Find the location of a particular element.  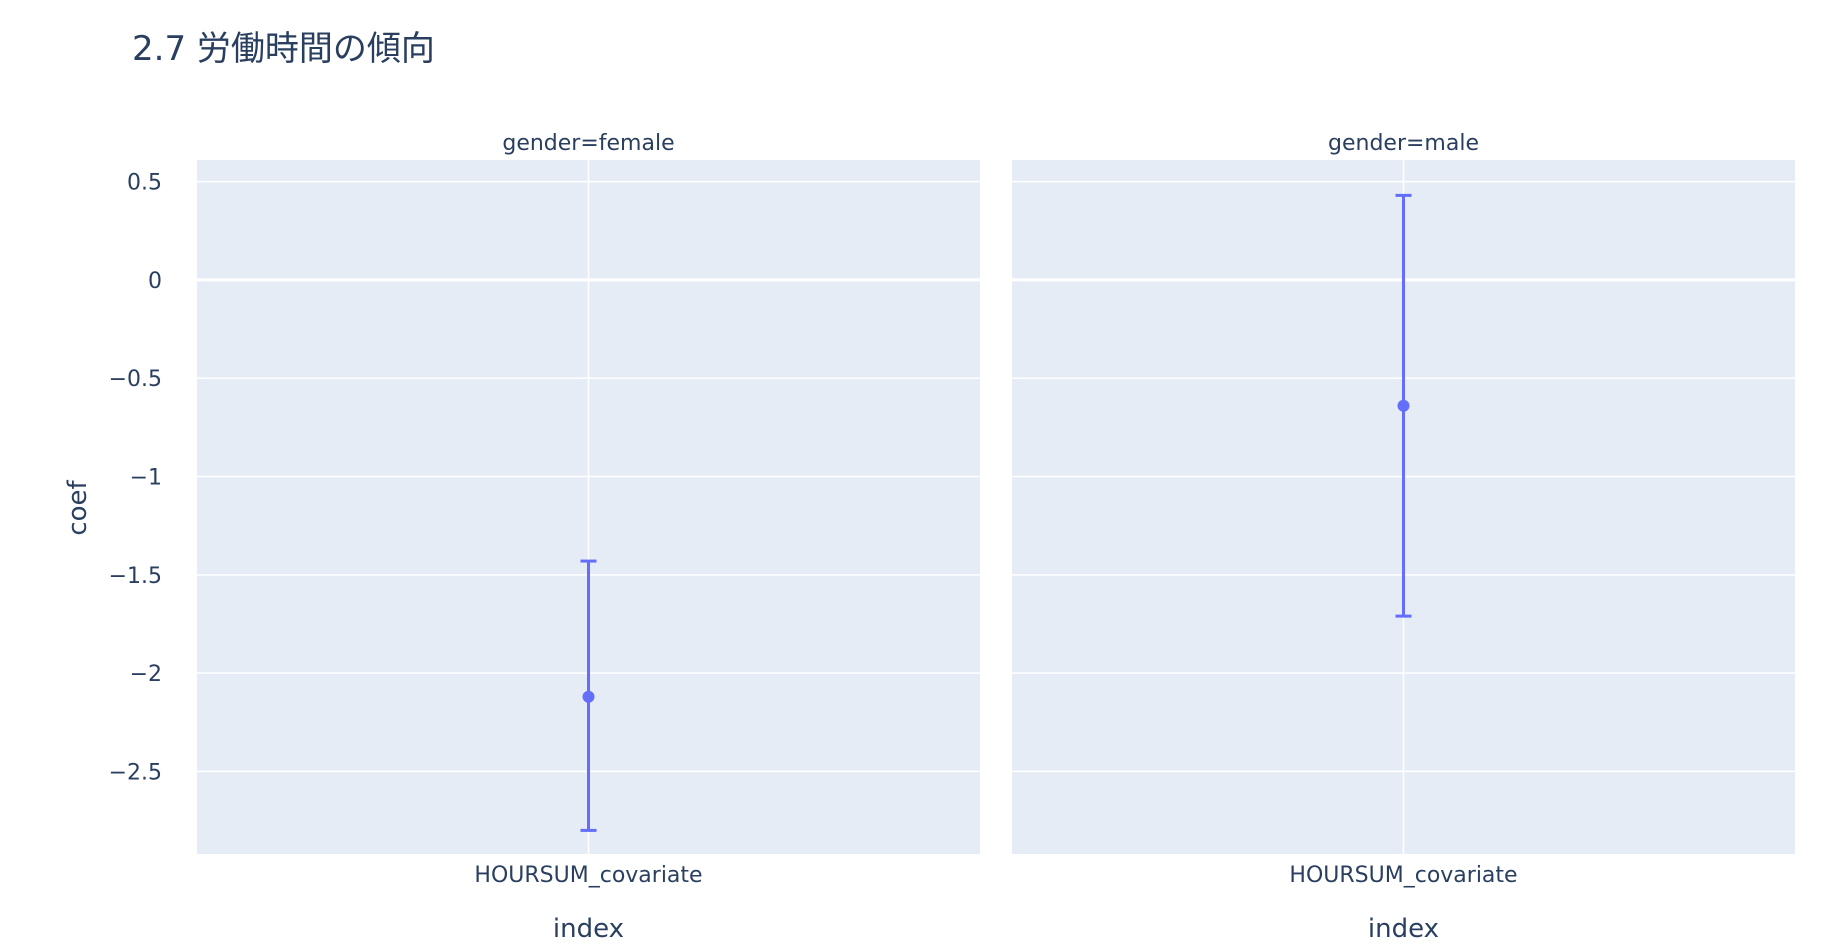

y-tick-label: −0.5 is located at coordinates (135, 379).